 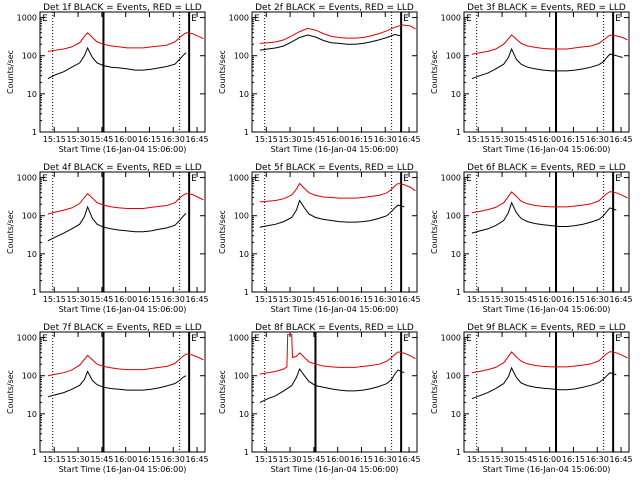 What do you see at coordinates (546, 8) in the screenshot?
I see `panel-title: Det 3f BLACK = Events, RED = LLD` at bounding box center [546, 8].